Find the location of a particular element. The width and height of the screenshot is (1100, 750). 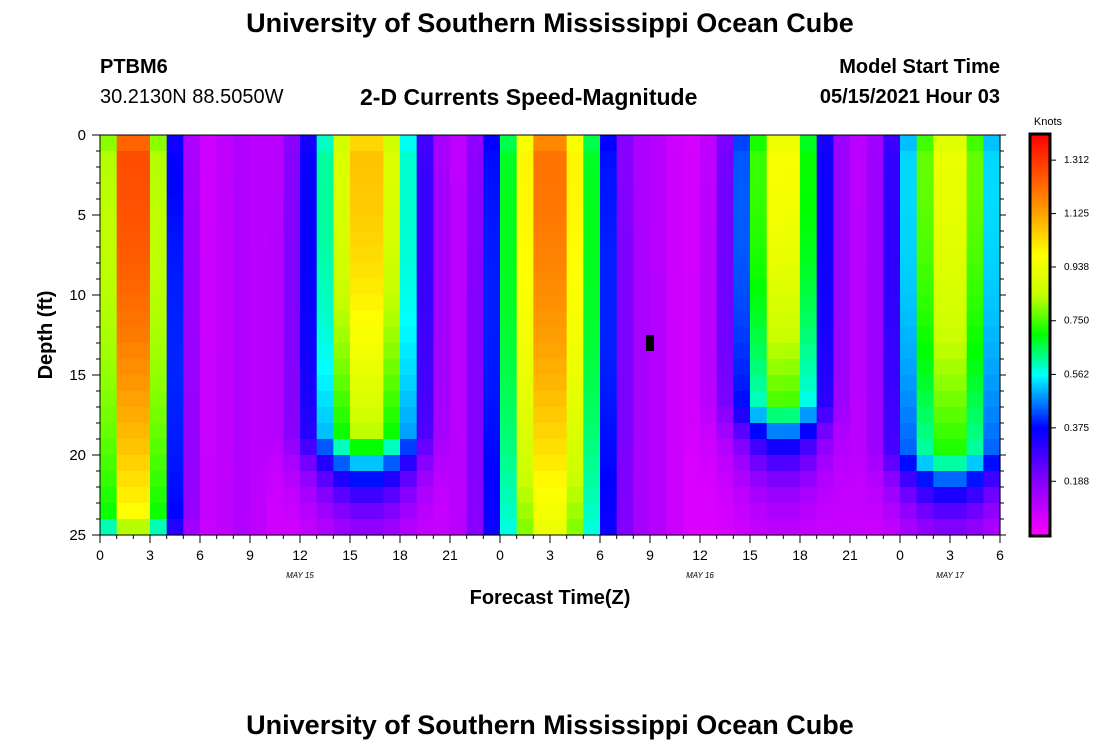

x-tick-label: 12 is located at coordinates (300, 555).